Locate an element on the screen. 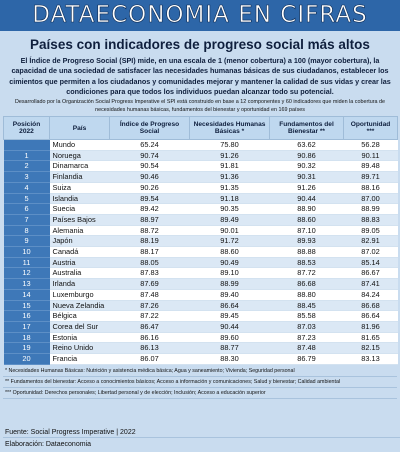 The width and height of the screenshot is (400, 452). position-cell: 13 is located at coordinates (26, 284).